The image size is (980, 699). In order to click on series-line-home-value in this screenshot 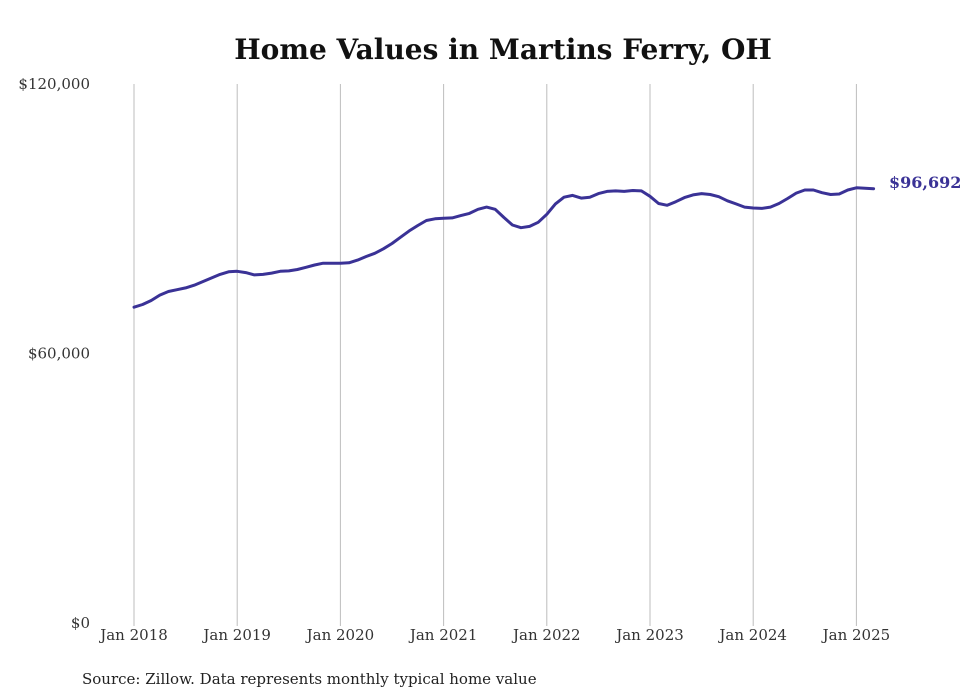, I will do `click(504, 247)`.